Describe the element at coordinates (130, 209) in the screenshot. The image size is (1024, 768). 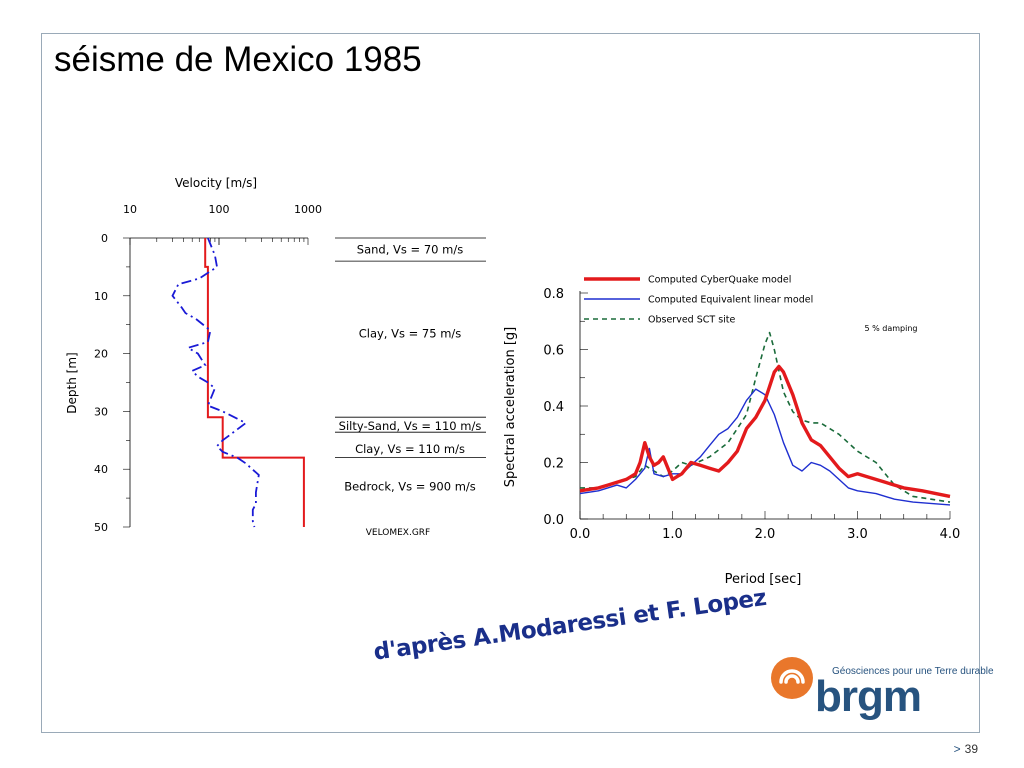
I see `profile-x-tick-label: 10` at that location.